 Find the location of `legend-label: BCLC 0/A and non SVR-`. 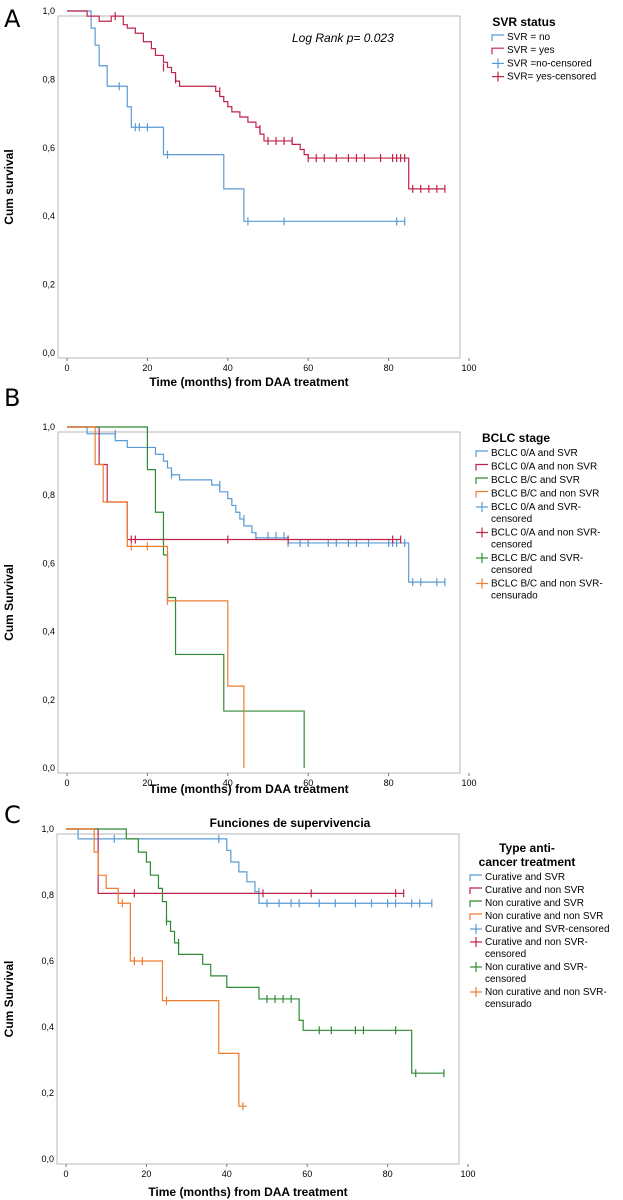

legend-label: BCLC 0/A and non SVR- is located at coordinates (546, 533).